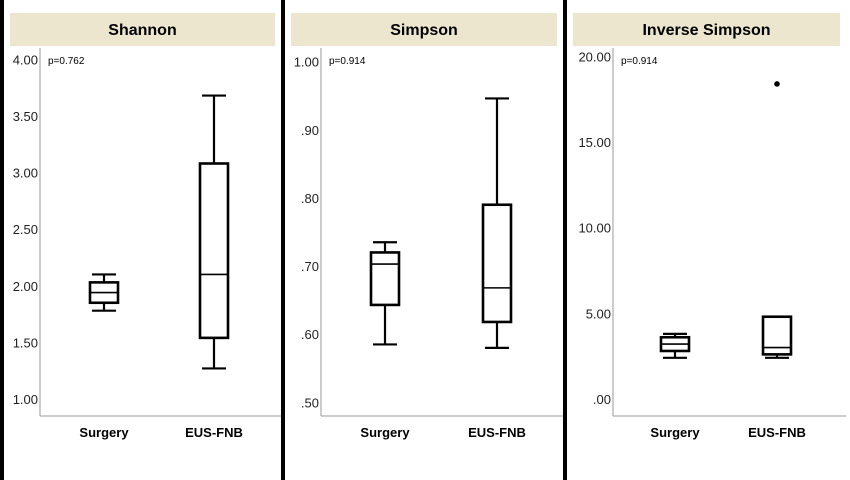 This screenshot has width=850, height=480. I want to click on outlier-point, so click(777, 84).